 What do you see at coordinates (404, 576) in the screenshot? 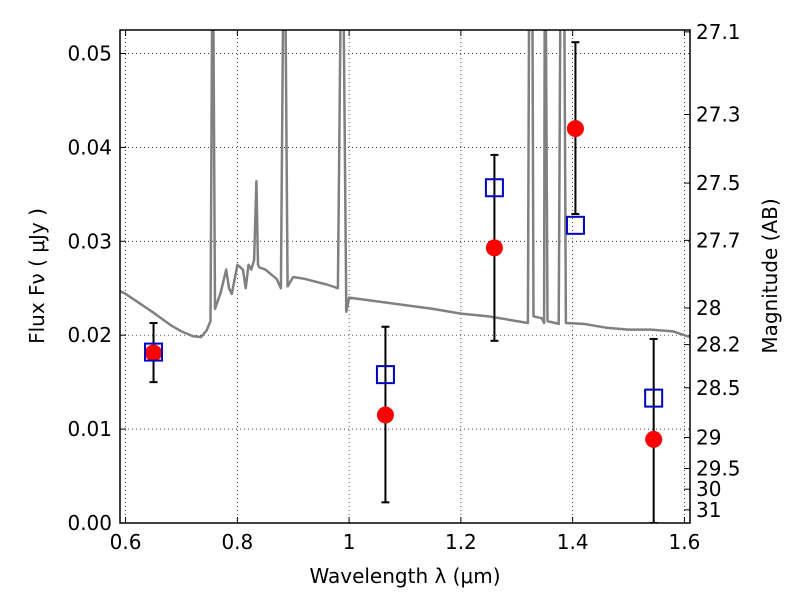
I see `x-axis-label: Wavelength λ (μm)` at bounding box center [404, 576].